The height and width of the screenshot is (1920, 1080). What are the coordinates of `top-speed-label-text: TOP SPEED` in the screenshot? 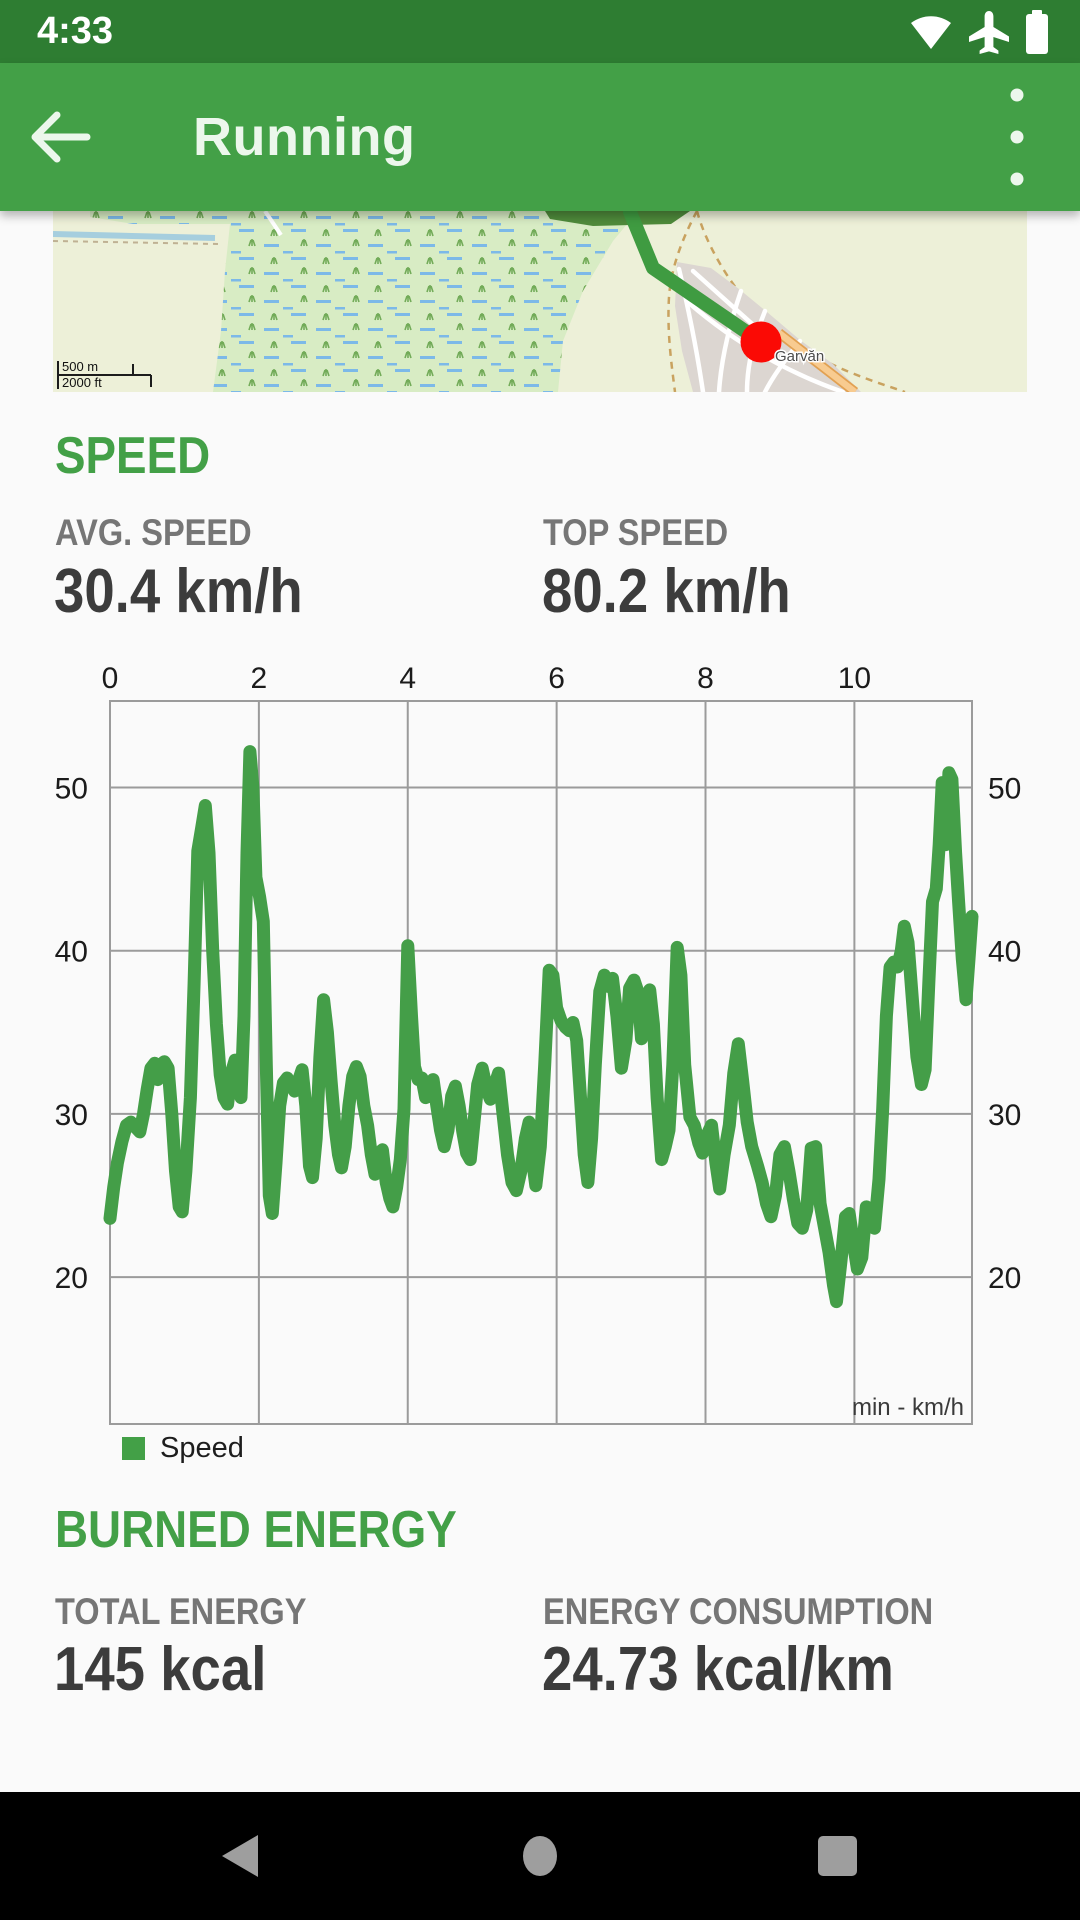 It's located at (636, 532).